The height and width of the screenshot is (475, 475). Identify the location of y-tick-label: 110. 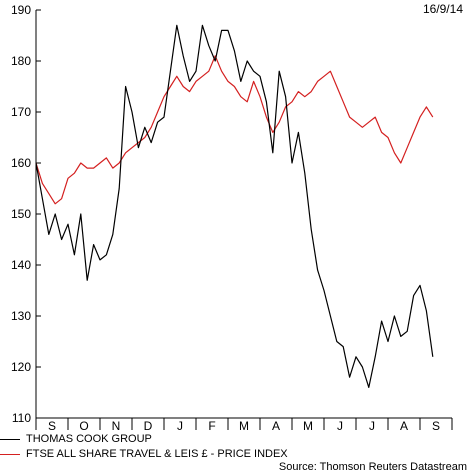
(21, 418).